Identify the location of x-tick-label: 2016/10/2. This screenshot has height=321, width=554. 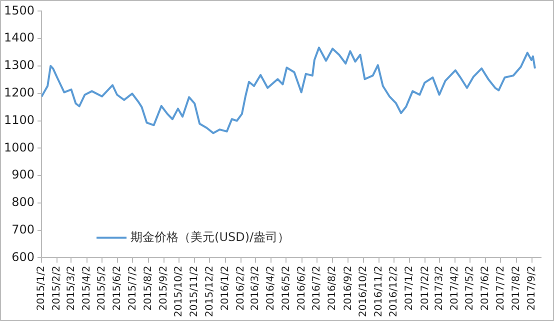
(363, 292).